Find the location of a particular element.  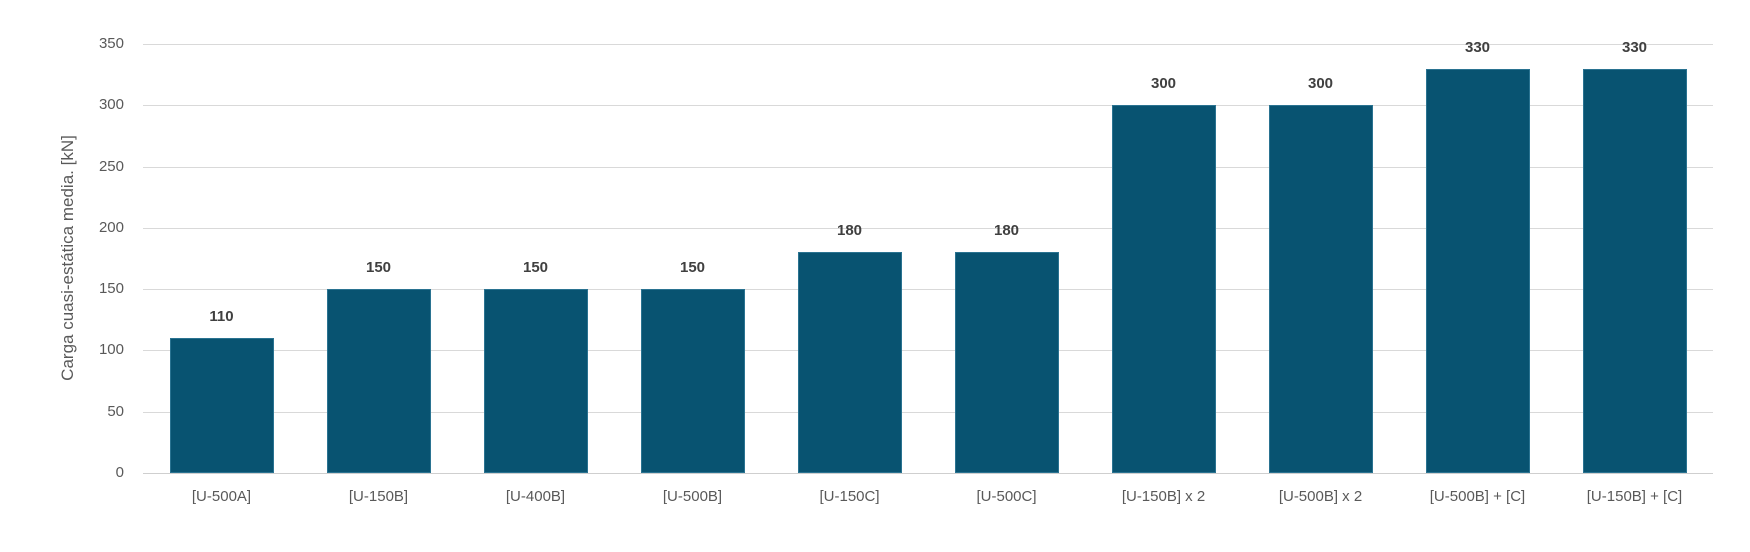

y-tick-label: 250 is located at coordinates (111, 166).